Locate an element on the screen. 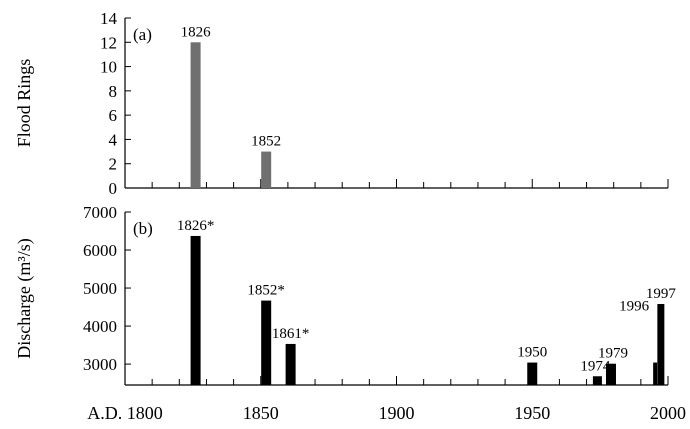  panel-label: (b) is located at coordinates (143, 228).